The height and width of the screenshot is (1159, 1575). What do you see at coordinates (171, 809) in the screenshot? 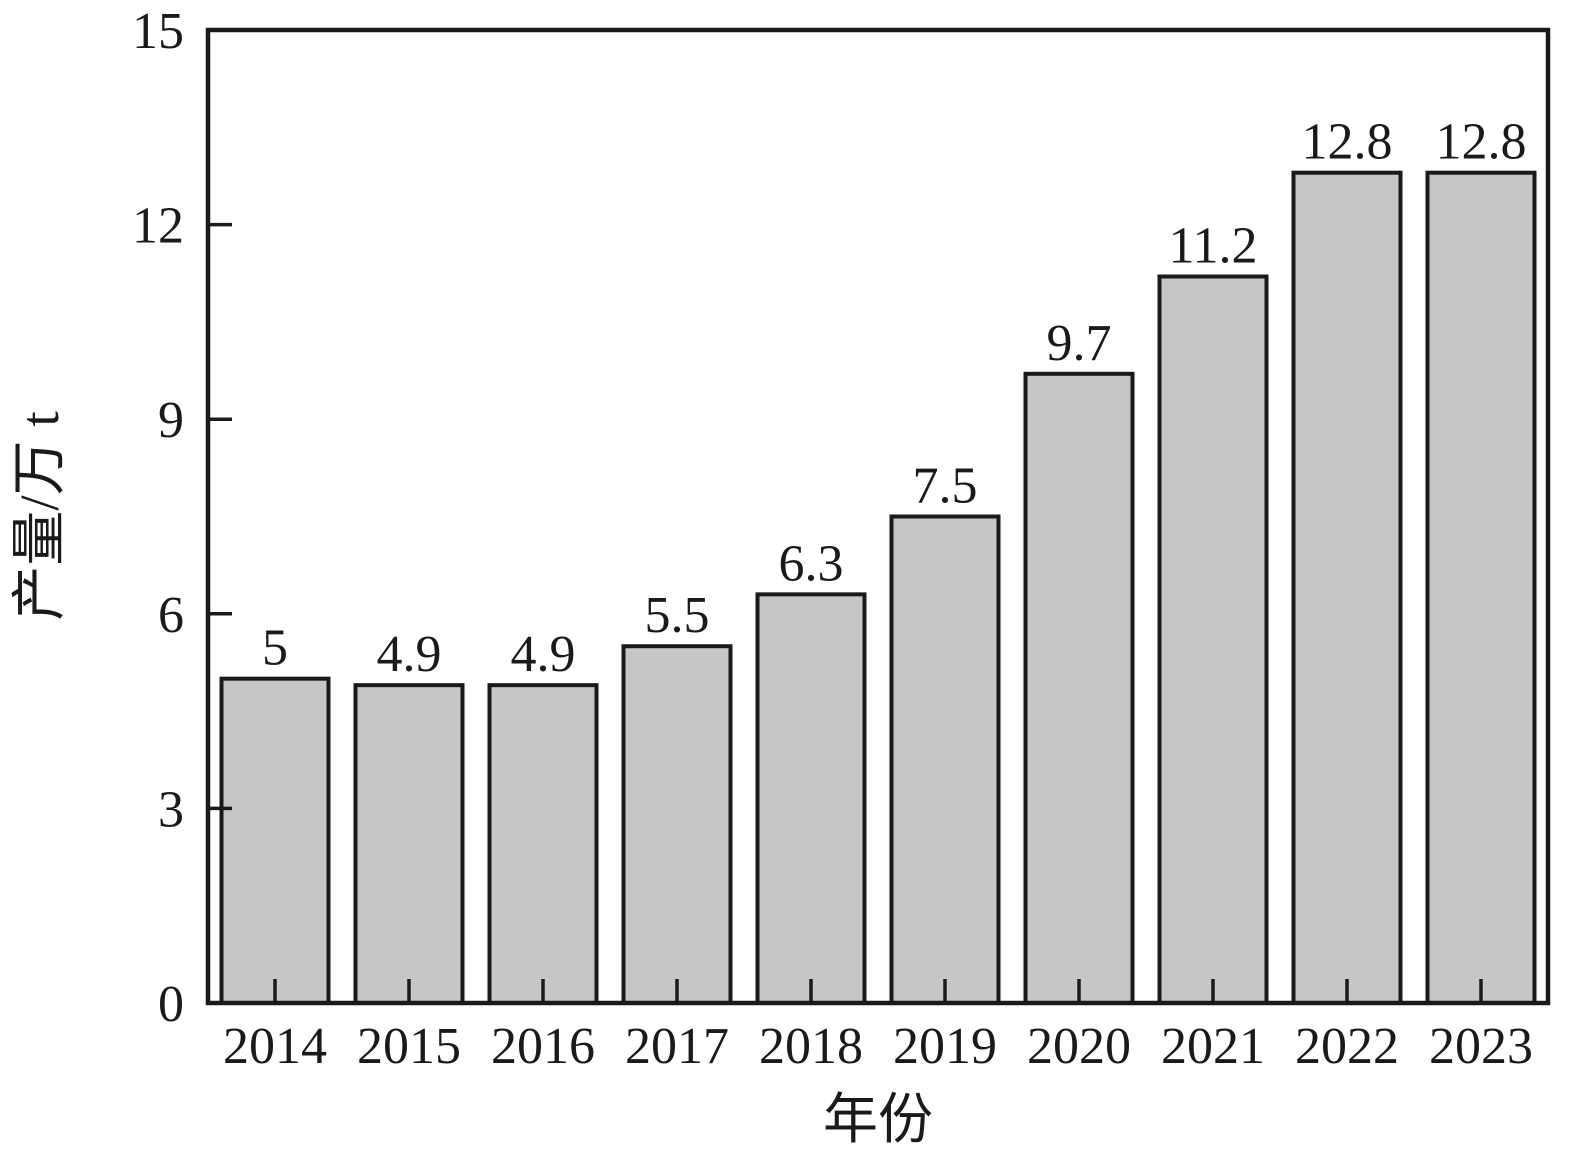
I see `y-tick-label: 3` at bounding box center [171, 809].